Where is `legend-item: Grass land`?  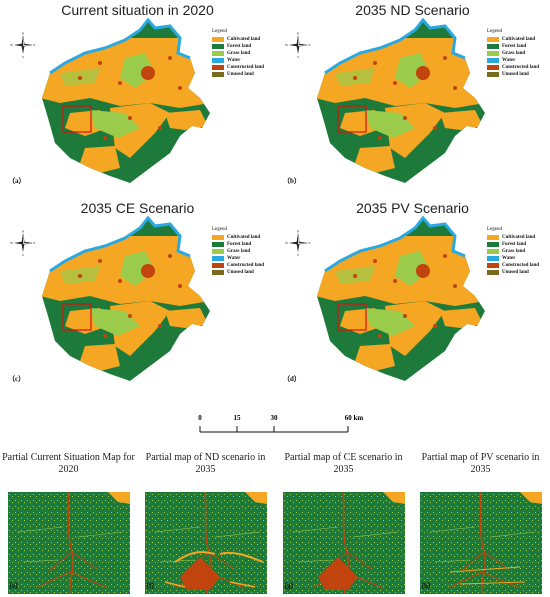 legend-item: Grass land is located at coordinates (238, 53).